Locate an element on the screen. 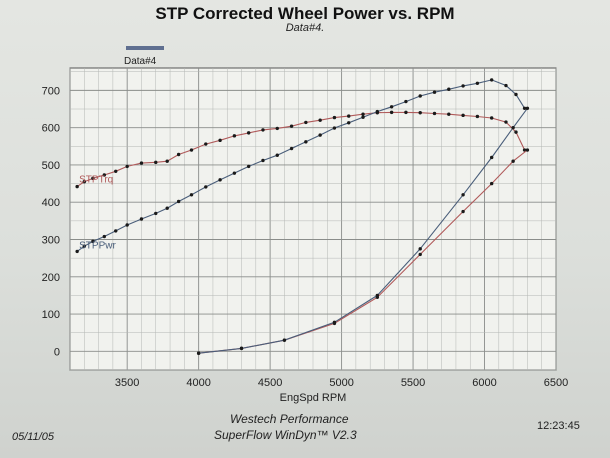  y-tick-label: 0 is located at coordinates (57, 352).